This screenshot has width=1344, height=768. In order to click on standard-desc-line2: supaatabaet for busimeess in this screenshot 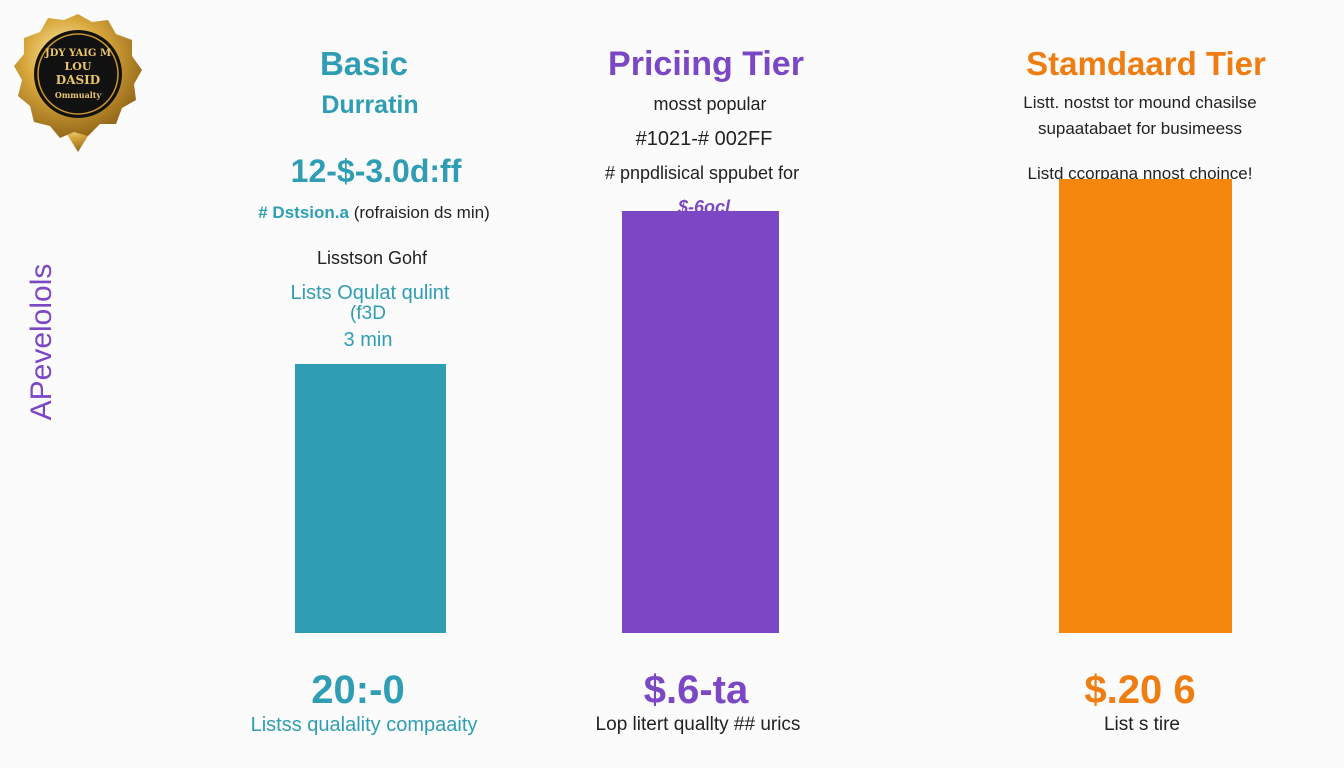, I will do `click(1140, 128)`.